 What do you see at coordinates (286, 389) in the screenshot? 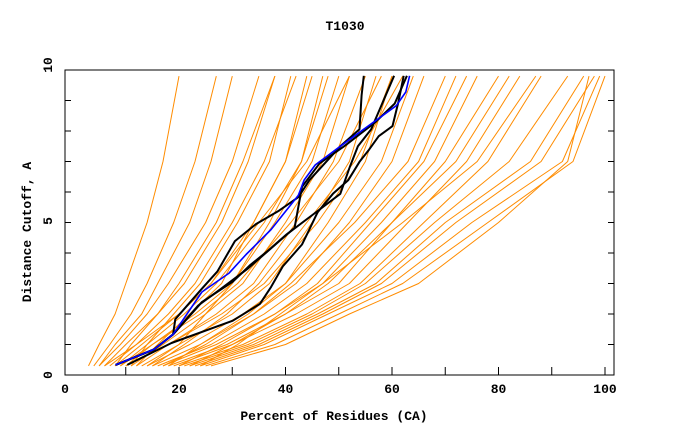
I see `x-tick-label: 40` at bounding box center [286, 389].